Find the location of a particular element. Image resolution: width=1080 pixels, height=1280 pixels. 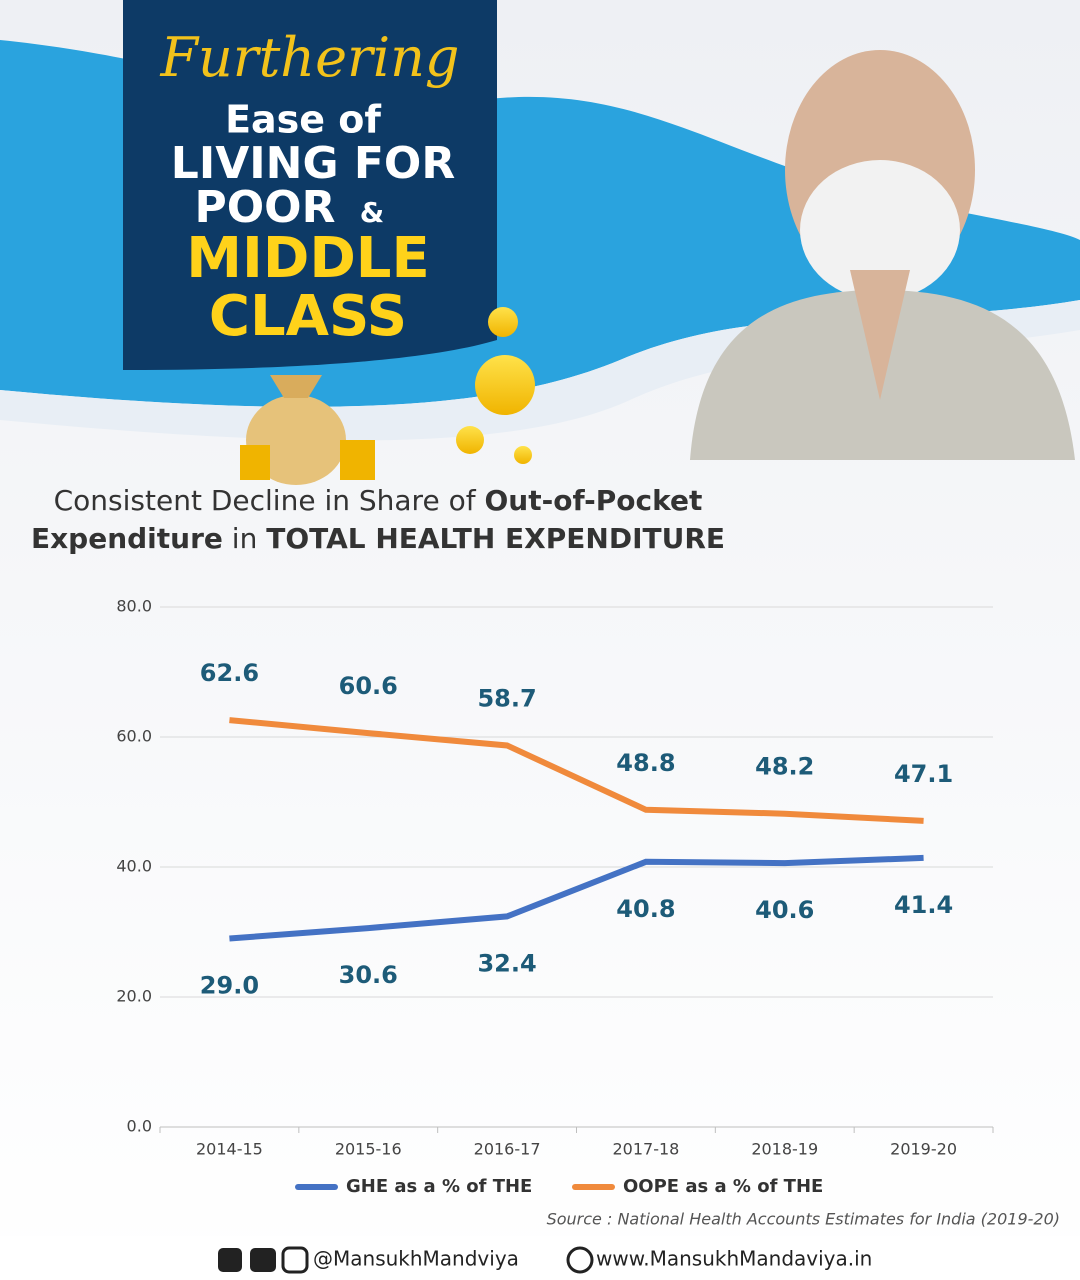

social-handle: @MansukhMandviya is located at coordinates (416, 1259).